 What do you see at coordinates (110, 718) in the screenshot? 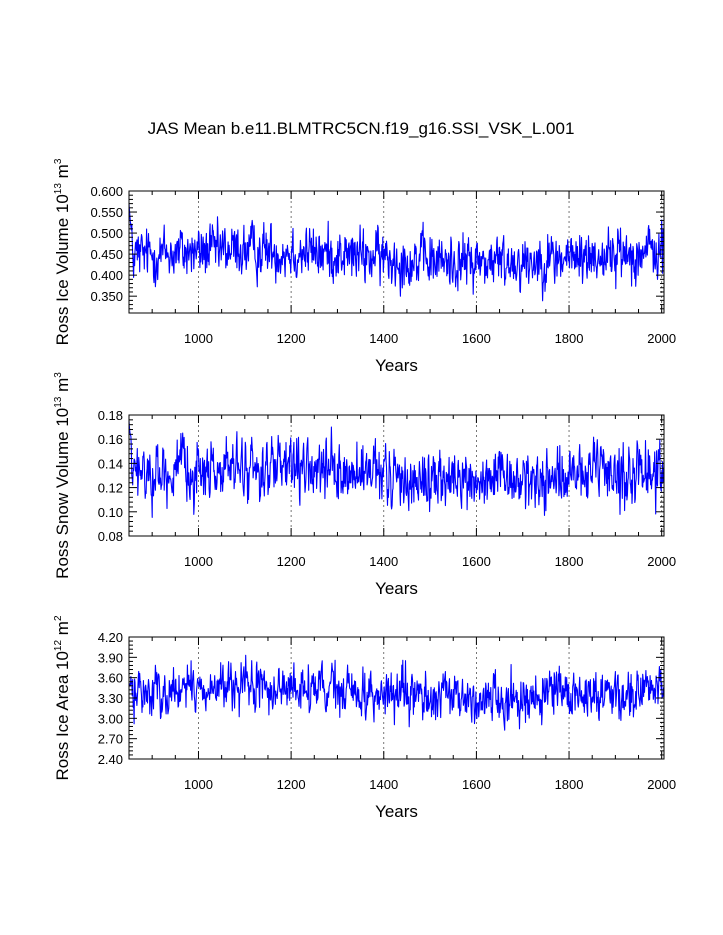
I see `y-tick-label: 3.00` at bounding box center [110, 718].